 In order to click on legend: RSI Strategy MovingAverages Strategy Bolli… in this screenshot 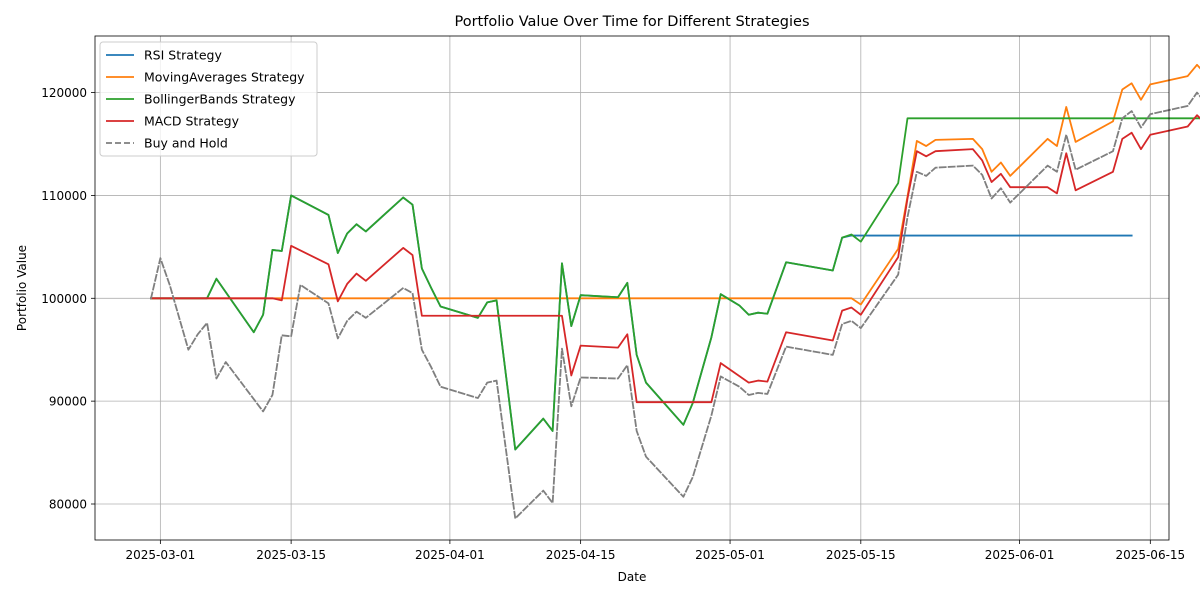, I will do `click(208, 99)`.